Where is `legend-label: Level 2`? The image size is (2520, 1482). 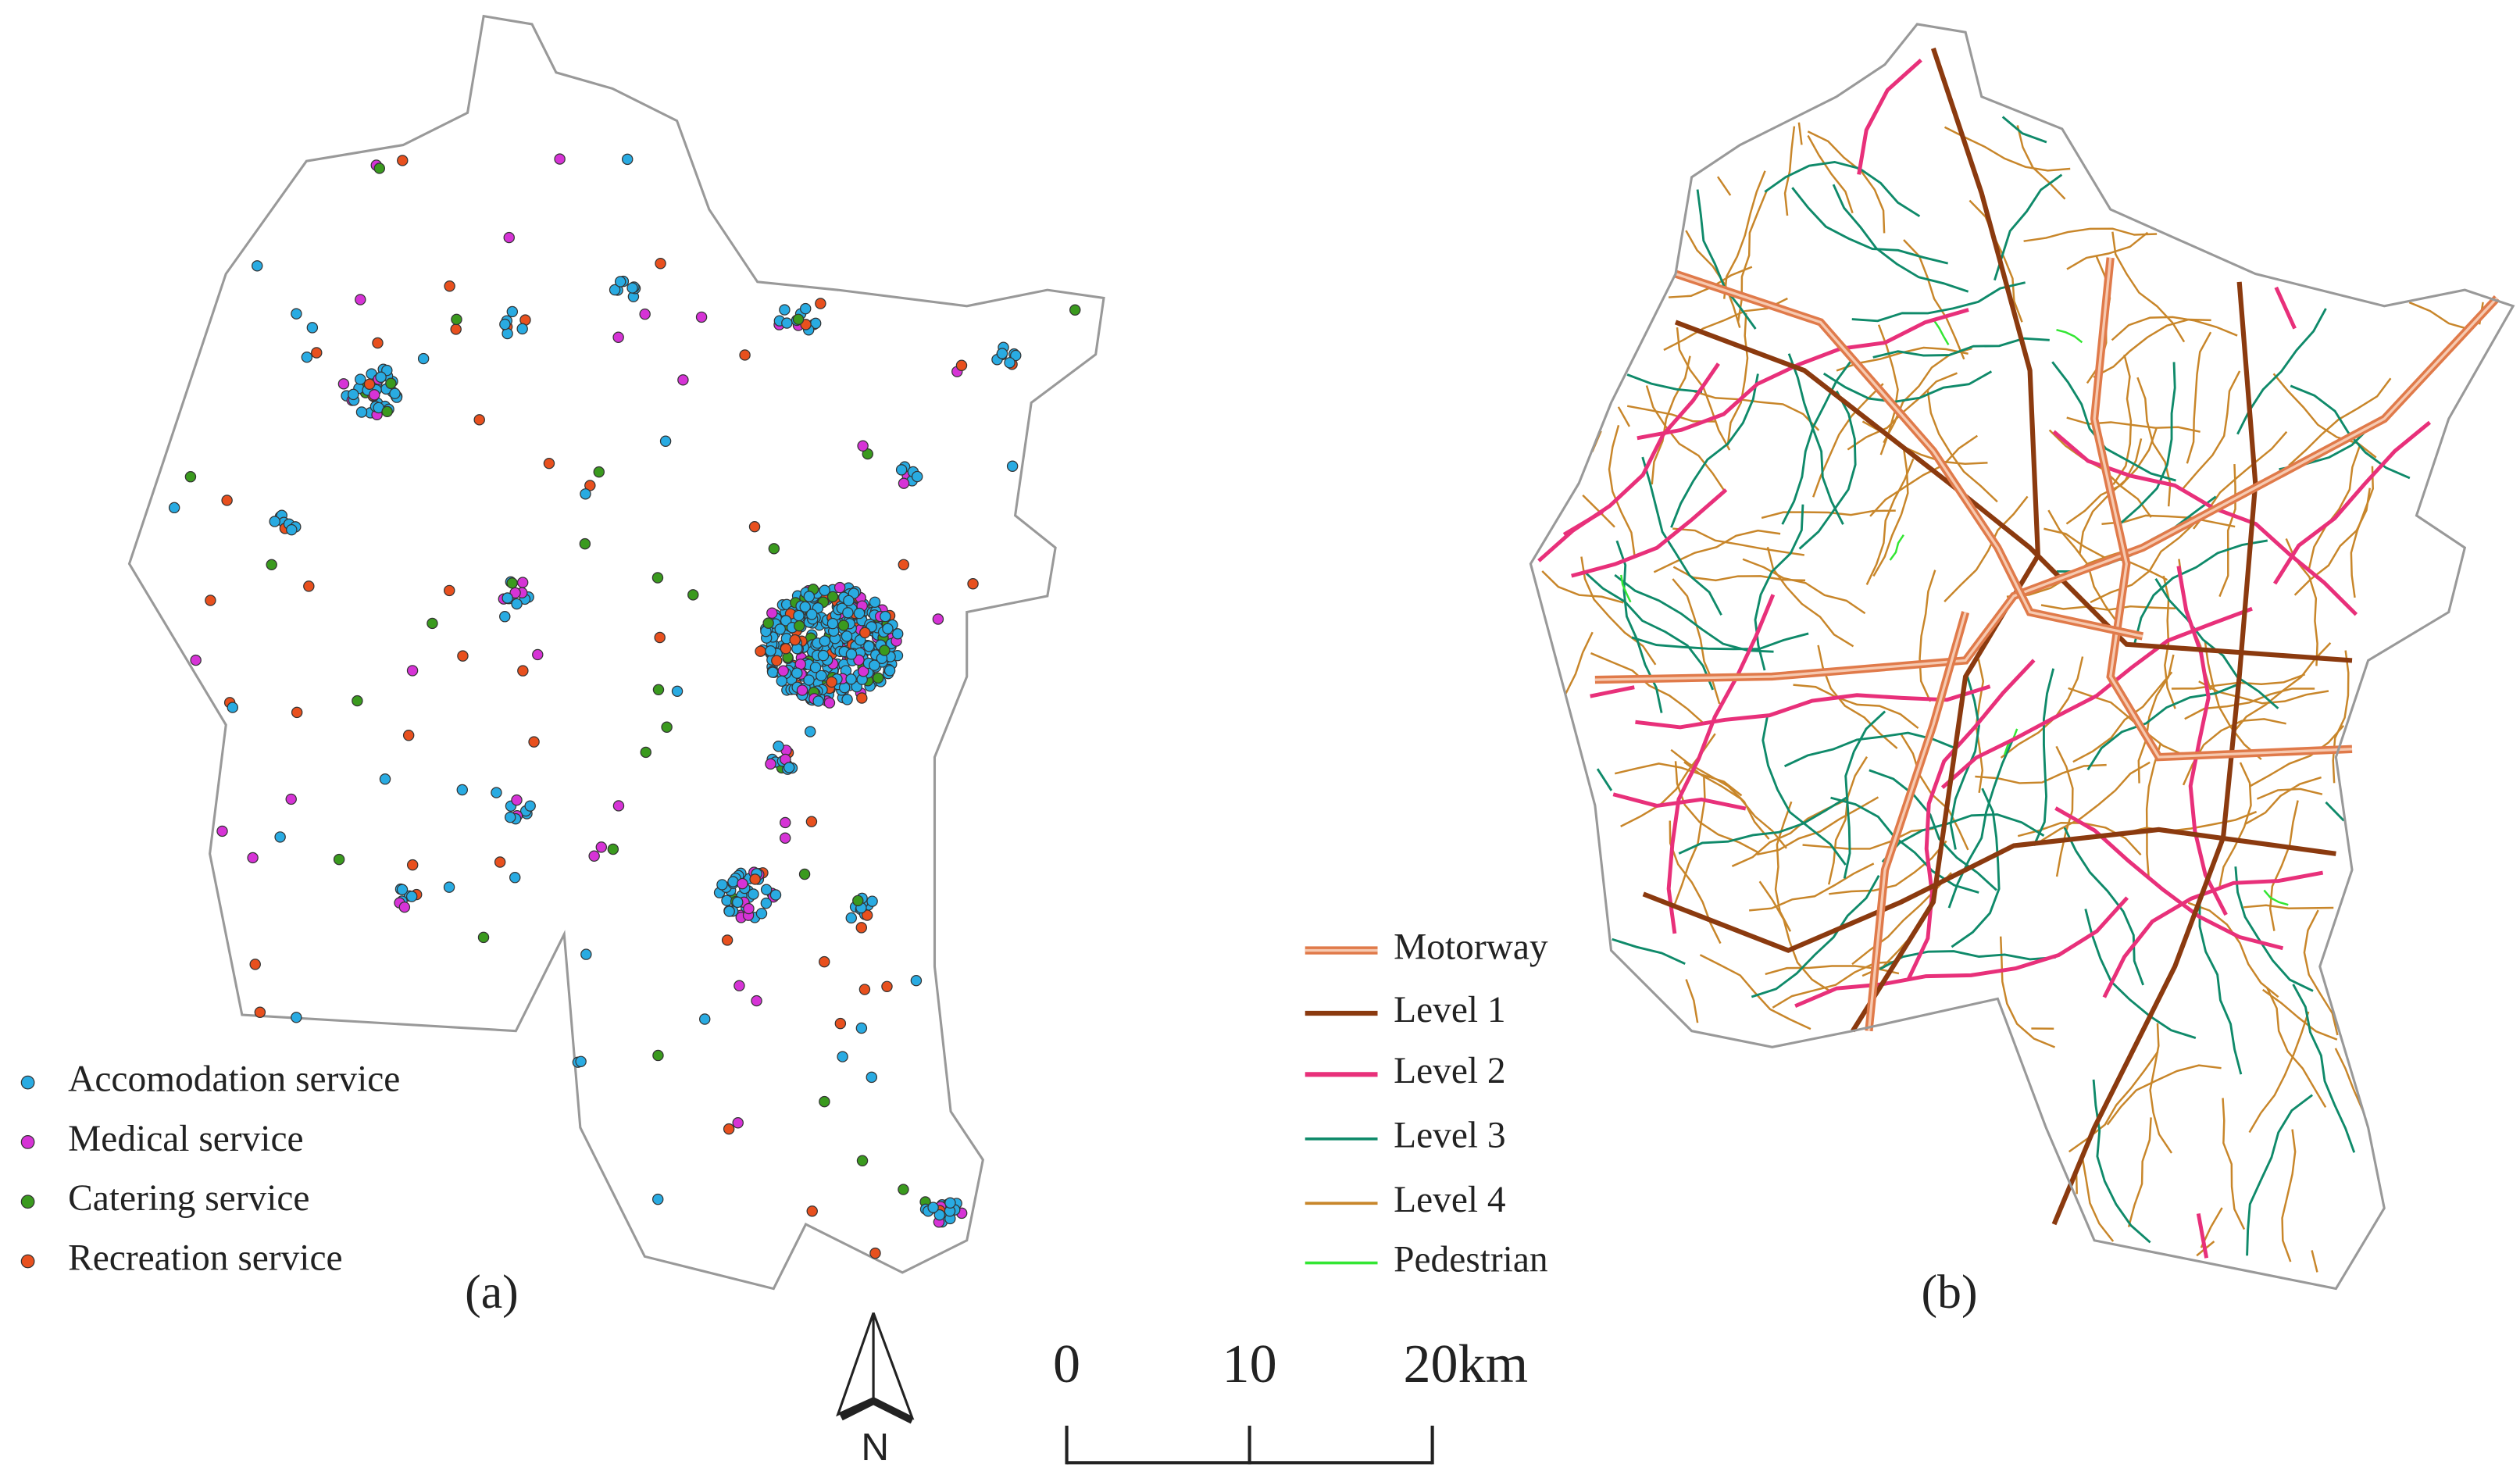
legend-label: Level 2 is located at coordinates (1449, 1071).